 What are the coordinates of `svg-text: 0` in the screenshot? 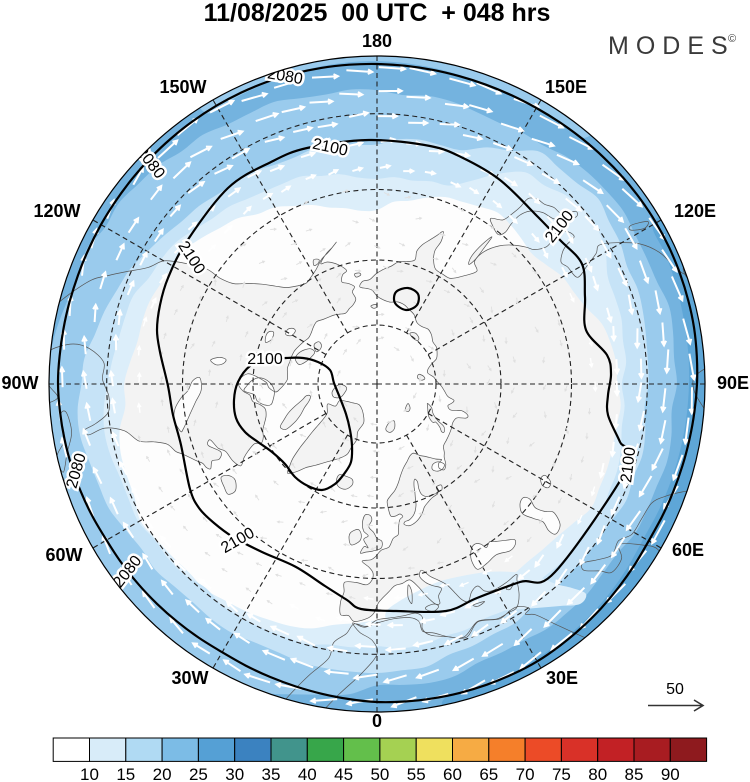 It's located at (377, 721).